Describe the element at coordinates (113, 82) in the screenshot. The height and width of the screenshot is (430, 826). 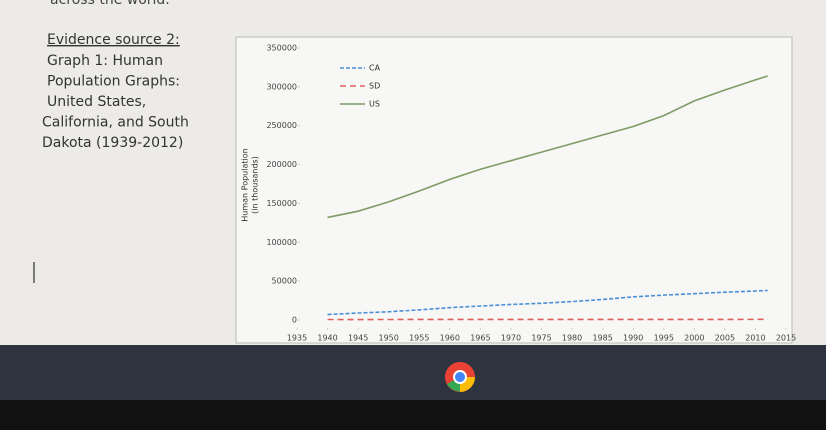
I see `evidence-line: Population Graphs:` at that location.